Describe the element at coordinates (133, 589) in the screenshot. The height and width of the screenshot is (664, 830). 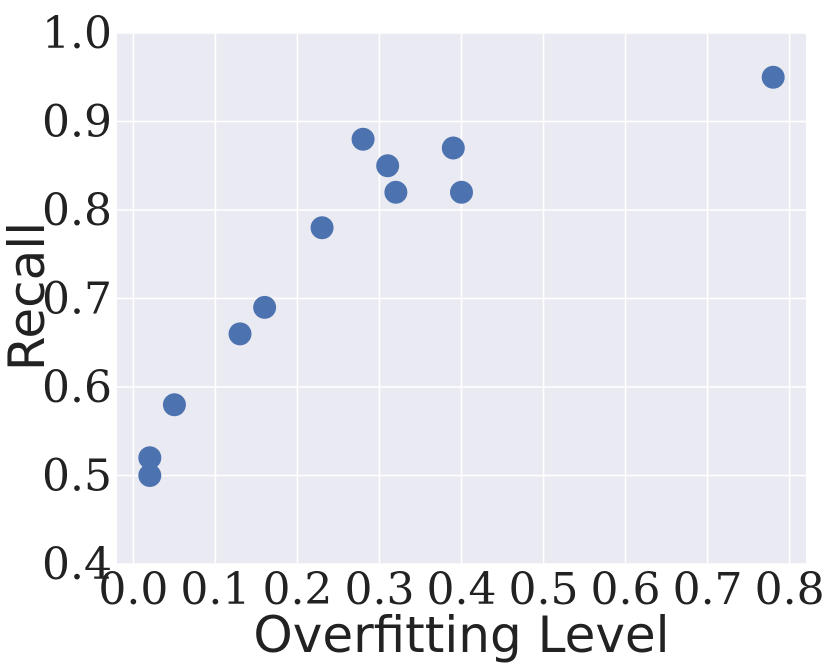
I see `x-tick-label: 0.0` at that location.